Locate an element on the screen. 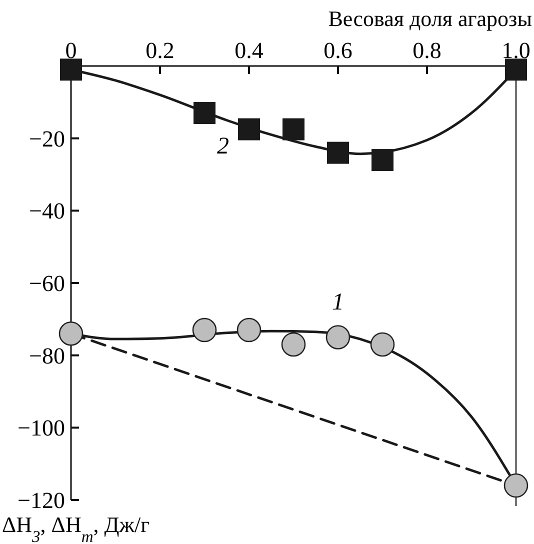 The width and height of the screenshot is (534, 544). x-tick-label: 0.2 is located at coordinates (160, 50).